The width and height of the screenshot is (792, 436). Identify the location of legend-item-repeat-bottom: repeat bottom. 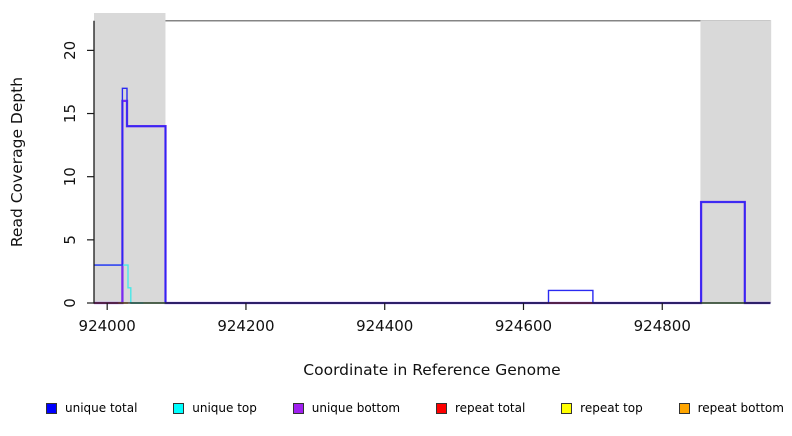
(731, 408).